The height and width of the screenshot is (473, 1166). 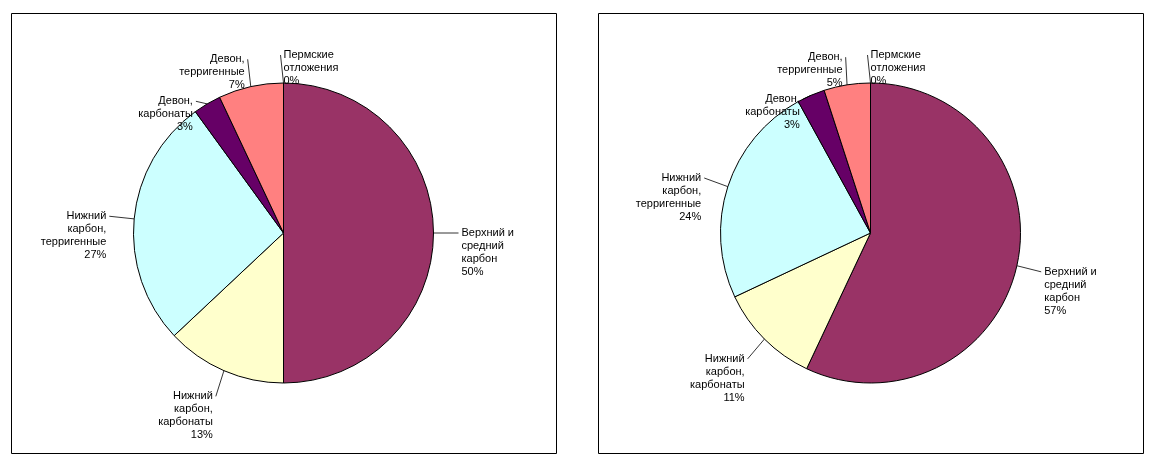 What do you see at coordinates (1055, 309) in the screenshot?
I see `data-label: 57%` at bounding box center [1055, 309].